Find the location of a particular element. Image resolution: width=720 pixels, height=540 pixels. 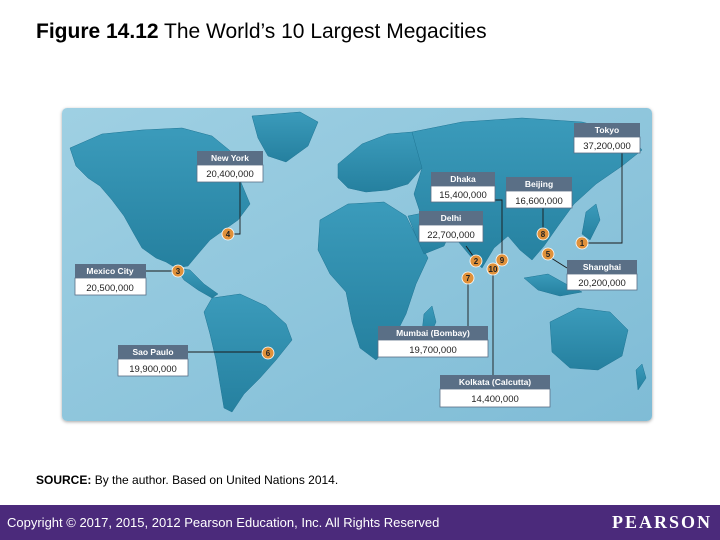

marker-delhi: 2 is located at coordinates (476, 261).